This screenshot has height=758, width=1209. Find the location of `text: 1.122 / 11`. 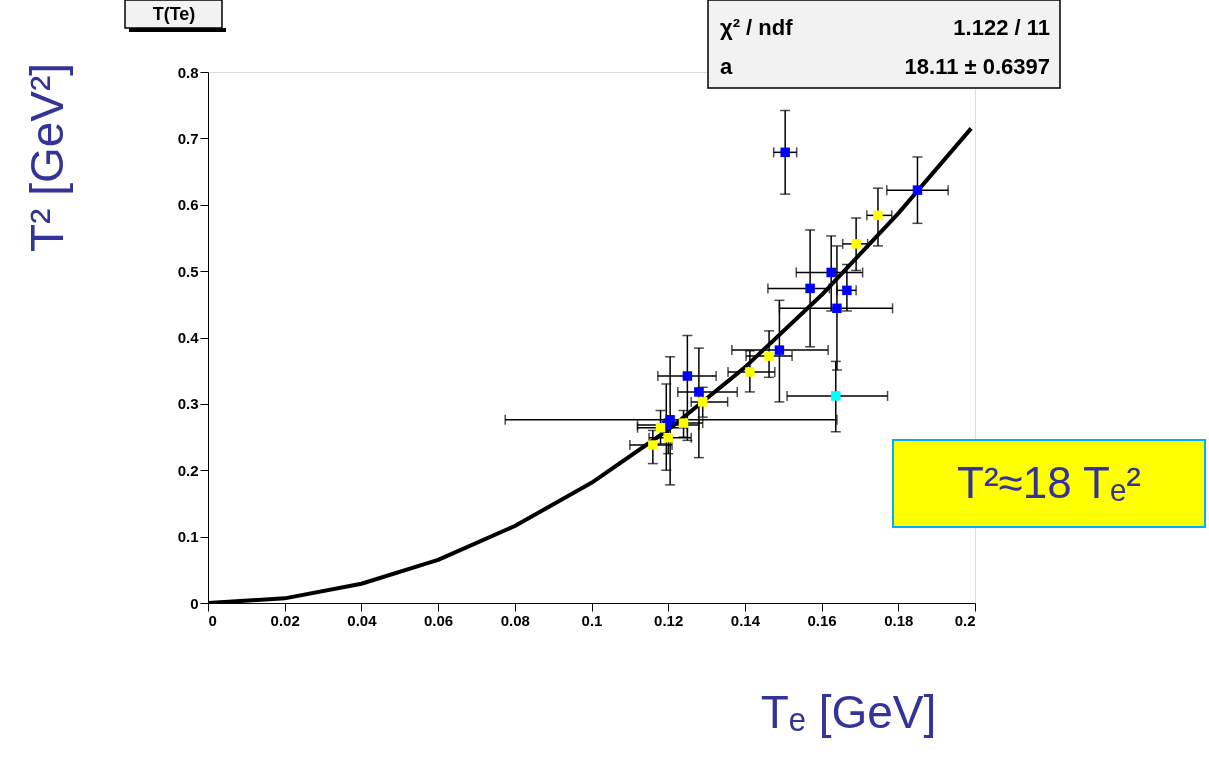

text: 1.122 / 11 is located at coordinates (1001, 27).